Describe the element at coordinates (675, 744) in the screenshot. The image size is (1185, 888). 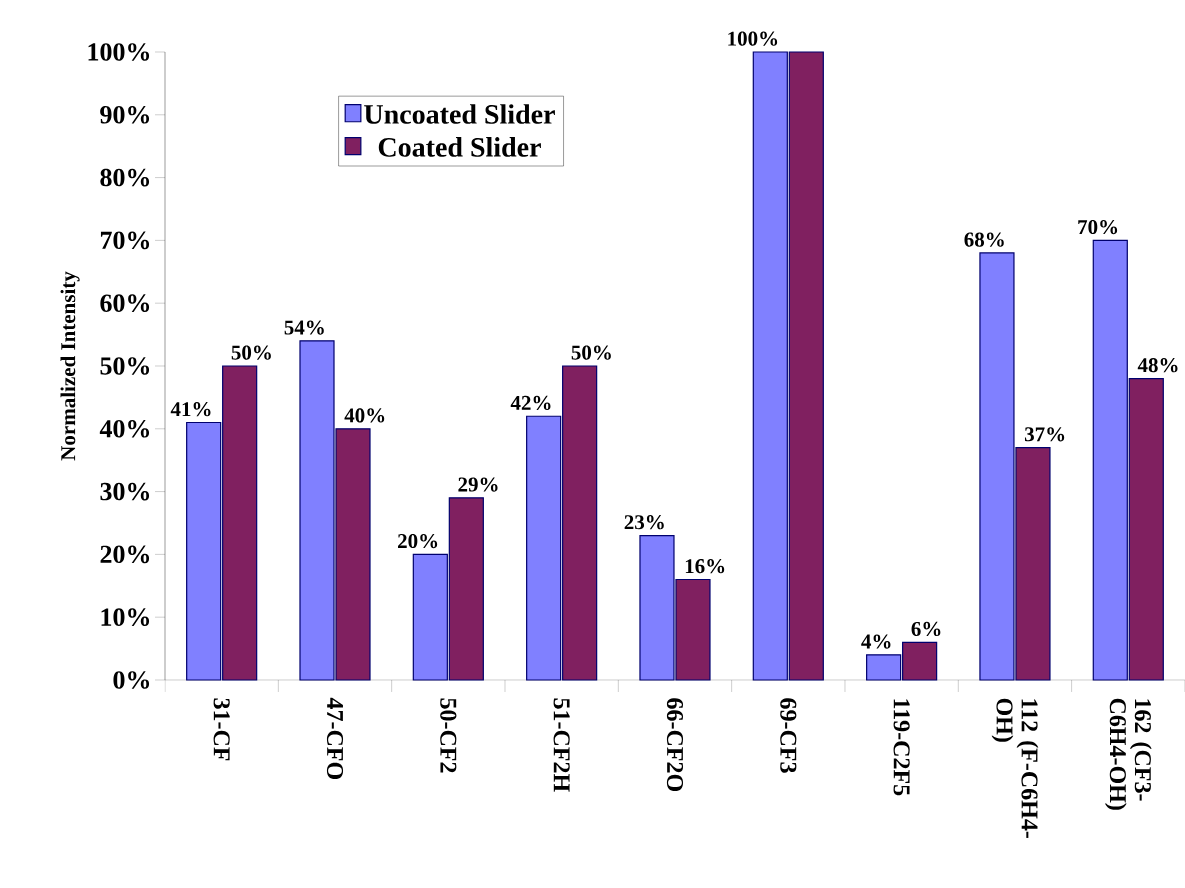
I see `x-tick-label: 66-CF2O` at that location.